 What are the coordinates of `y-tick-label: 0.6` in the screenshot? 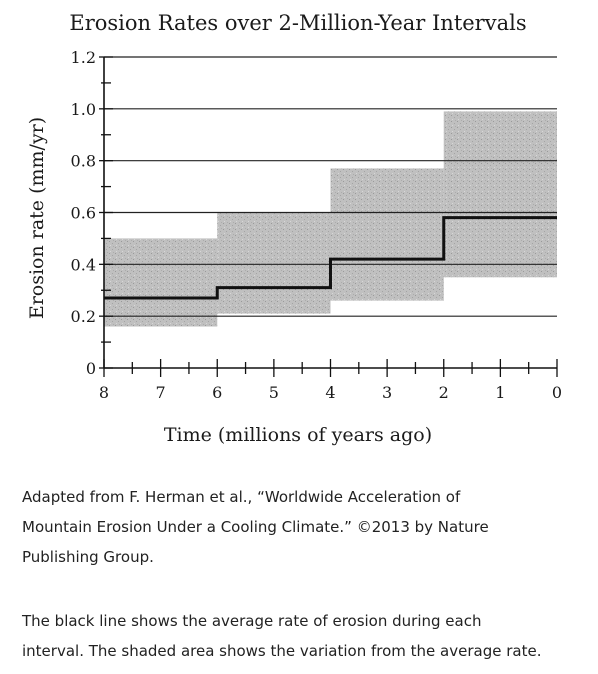 It's located at (83, 213).